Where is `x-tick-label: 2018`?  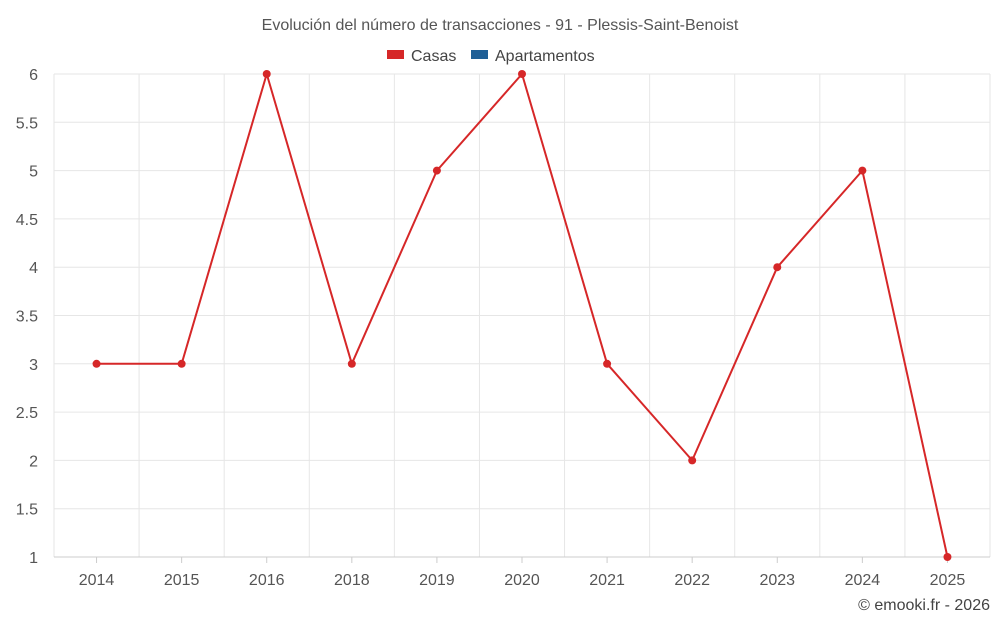 x-tick-label: 2018 is located at coordinates (352, 580).